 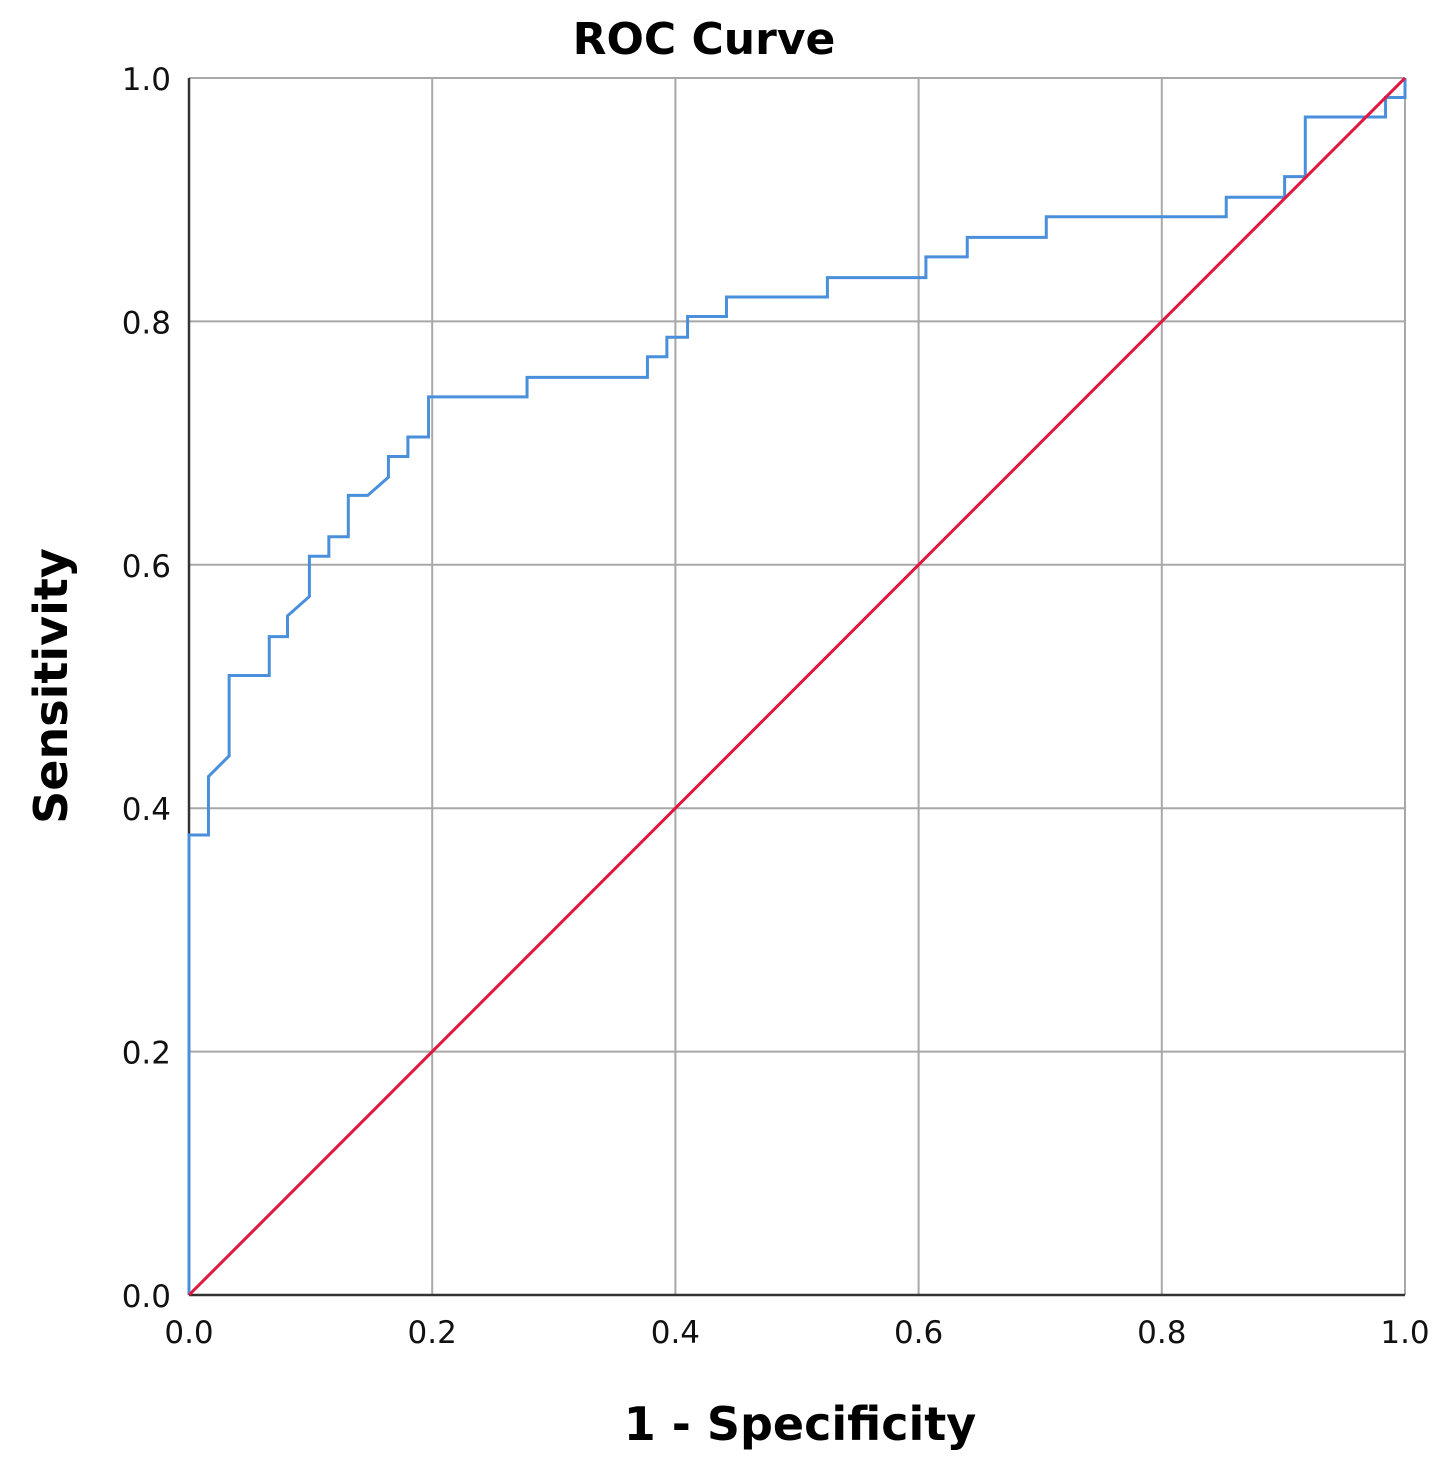 What do you see at coordinates (918, 1333) in the screenshot?
I see `x-tick-label: 0.6` at bounding box center [918, 1333].